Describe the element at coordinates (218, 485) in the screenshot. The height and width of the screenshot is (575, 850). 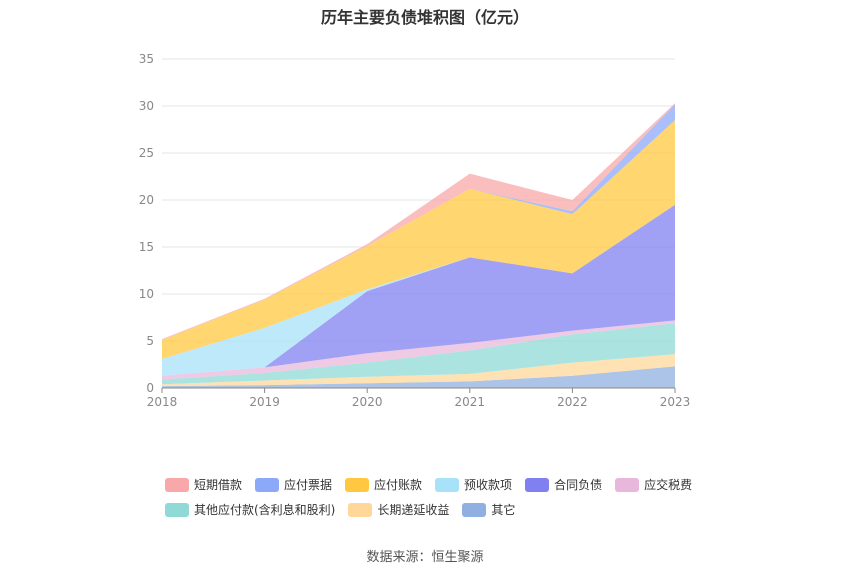
I see `legend-label: 短期借款` at that location.